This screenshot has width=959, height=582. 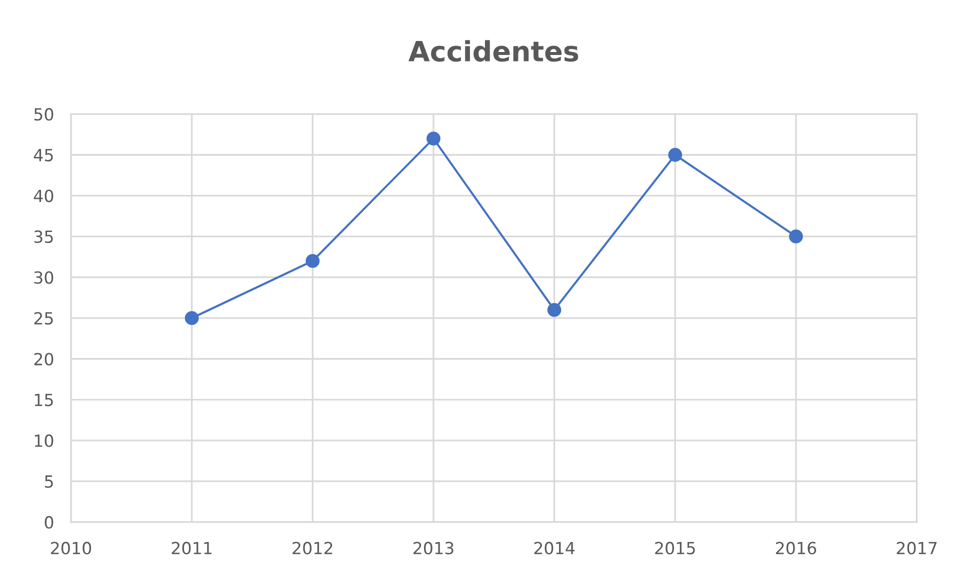 I want to click on y-tick-label: 25, so click(x=43, y=318).